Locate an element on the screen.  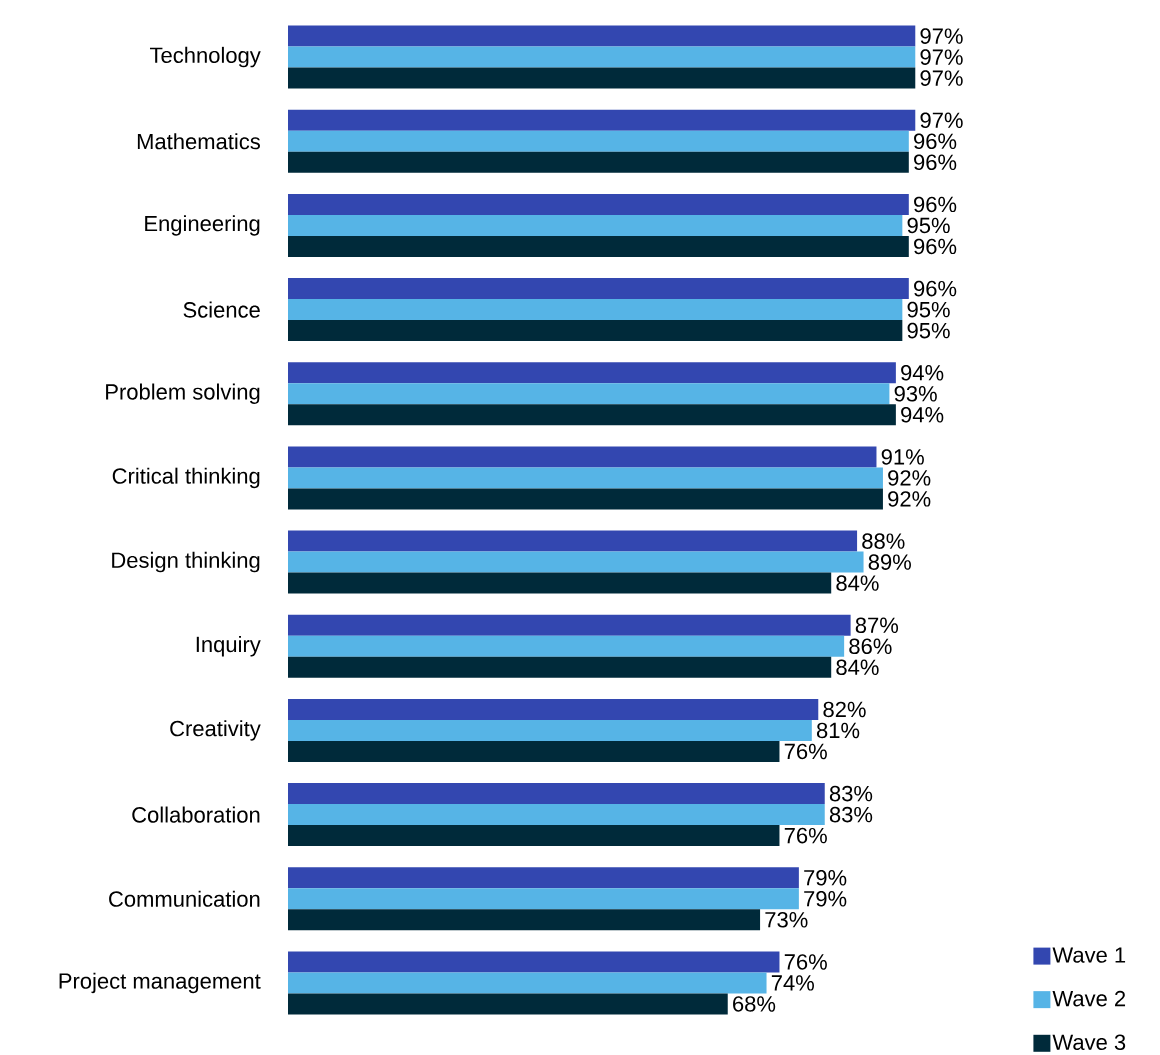
data-label: 82% is located at coordinates (844, 709).